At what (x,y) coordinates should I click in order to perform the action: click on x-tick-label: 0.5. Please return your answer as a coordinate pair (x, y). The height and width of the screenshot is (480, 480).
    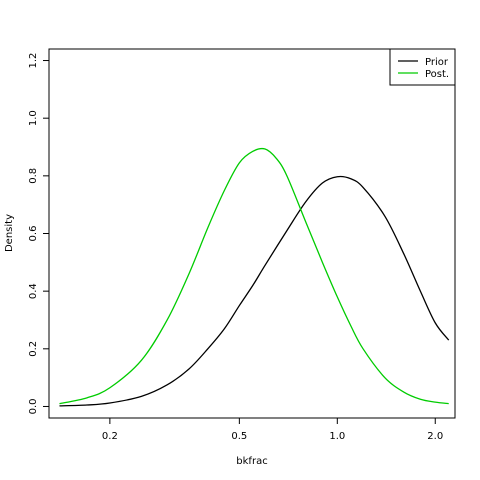
    Looking at the image, I should click on (239, 436).